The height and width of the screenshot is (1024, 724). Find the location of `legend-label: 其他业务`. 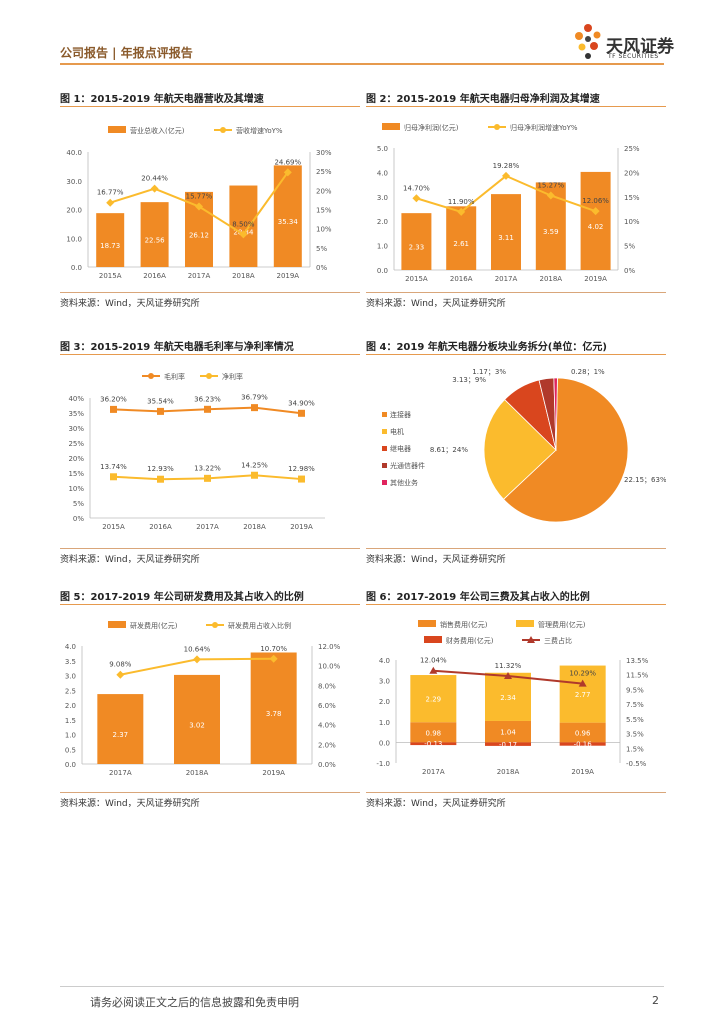

legend-label: 其他业务 is located at coordinates (404, 482).